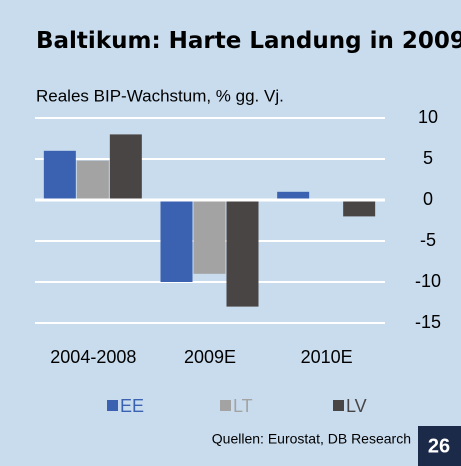  Describe the element at coordinates (160, 95) in the screenshot. I see `chart-subtitle: Reales BIP-Wachstum, % gg. Vj.` at that location.